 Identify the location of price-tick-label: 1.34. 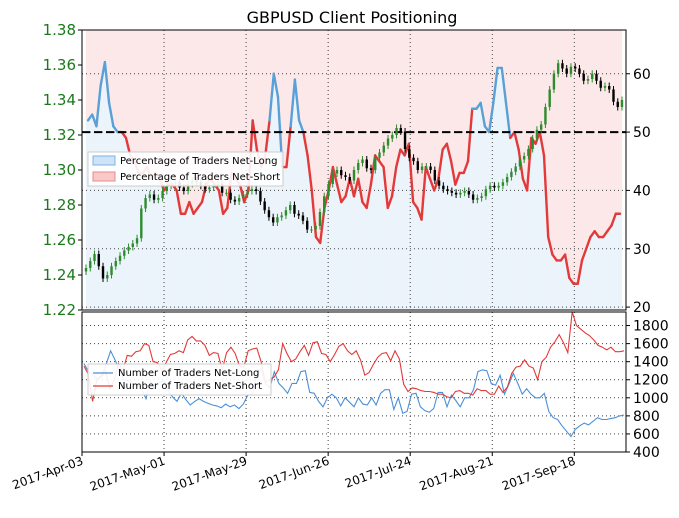
(59, 100).